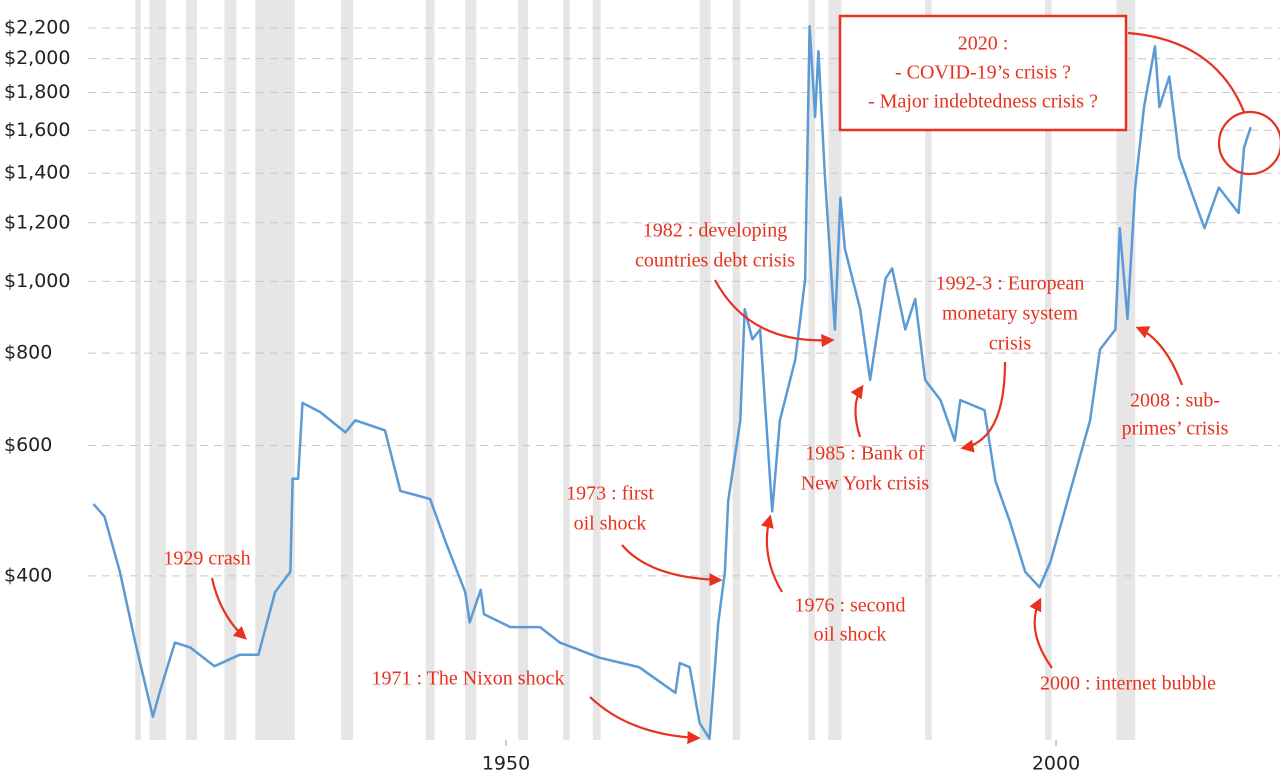 The height and width of the screenshot is (778, 1280). What do you see at coordinates (1175, 401) in the screenshot?
I see `annotation: 2008 : sub-` at bounding box center [1175, 401].